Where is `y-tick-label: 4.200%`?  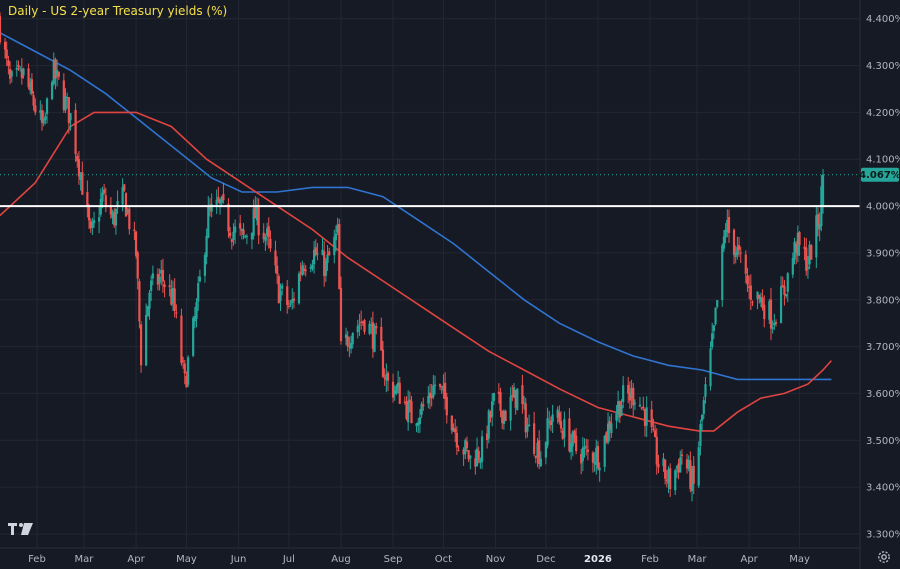 y-tick-label: 4.200% is located at coordinates (883, 113).